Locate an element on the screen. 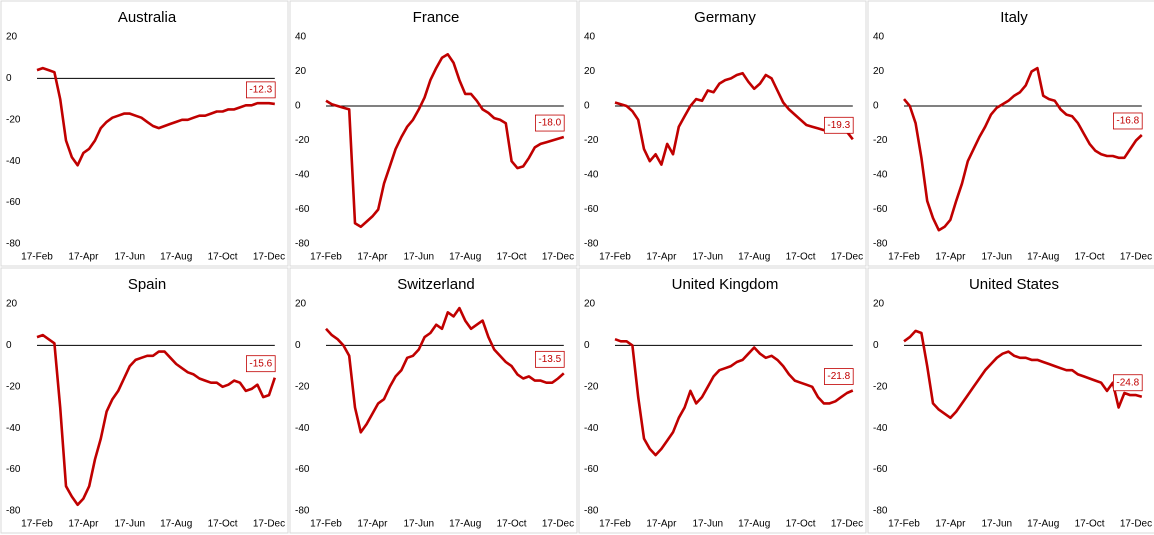 The height and width of the screenshot is (535, 1154). chart-title: Spain is located at coordinates (147, 284).